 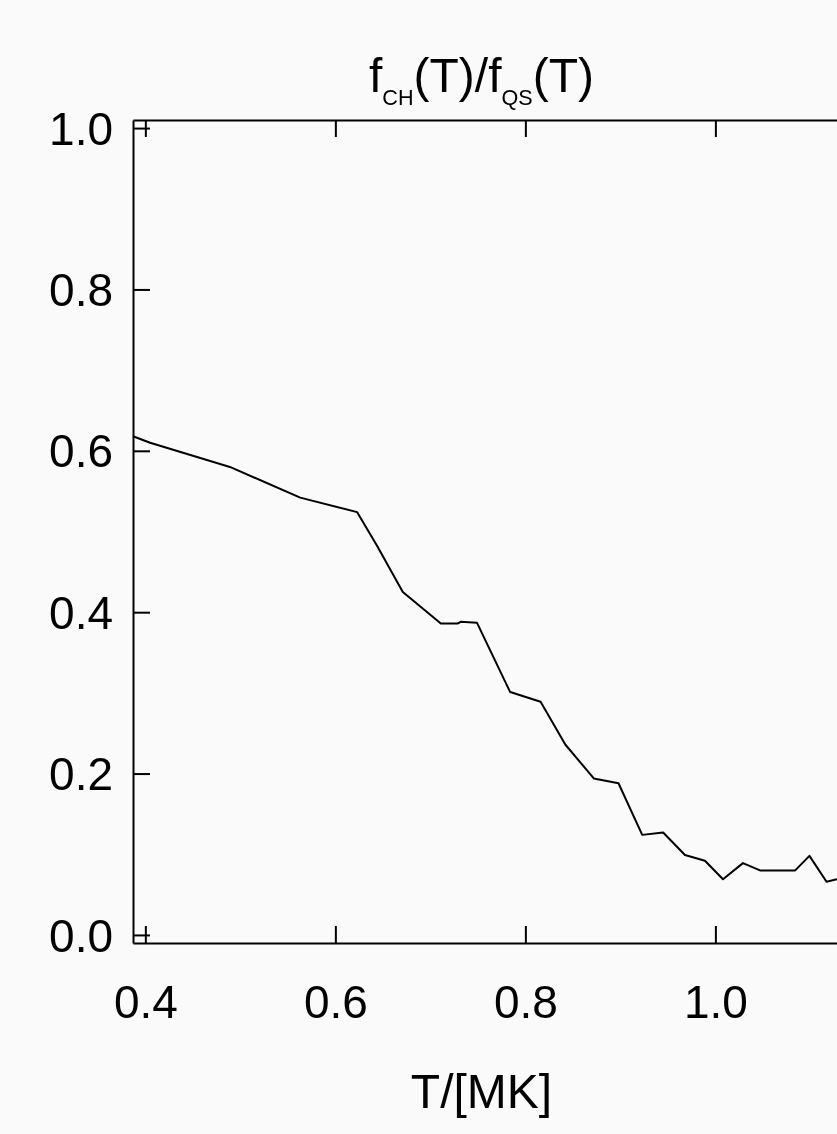 I want to click on x-tick-label: 1.0, so click(x=715, y=1002).